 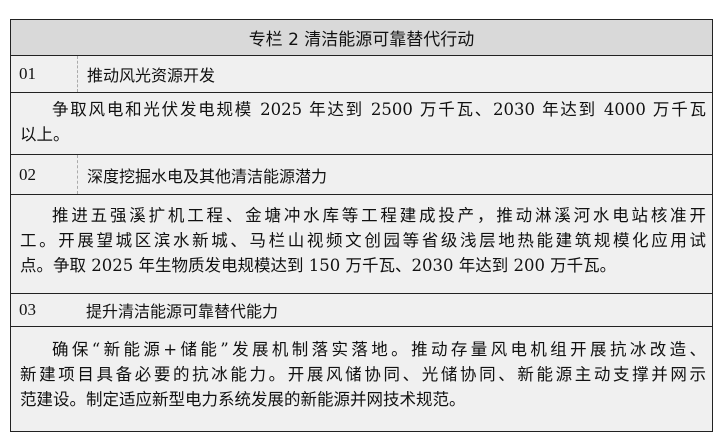 I want to click on paragraph-line: 范建设。制定适应新型电力系统发展的新能源并网技术规范。, so click(x=243, y=399).